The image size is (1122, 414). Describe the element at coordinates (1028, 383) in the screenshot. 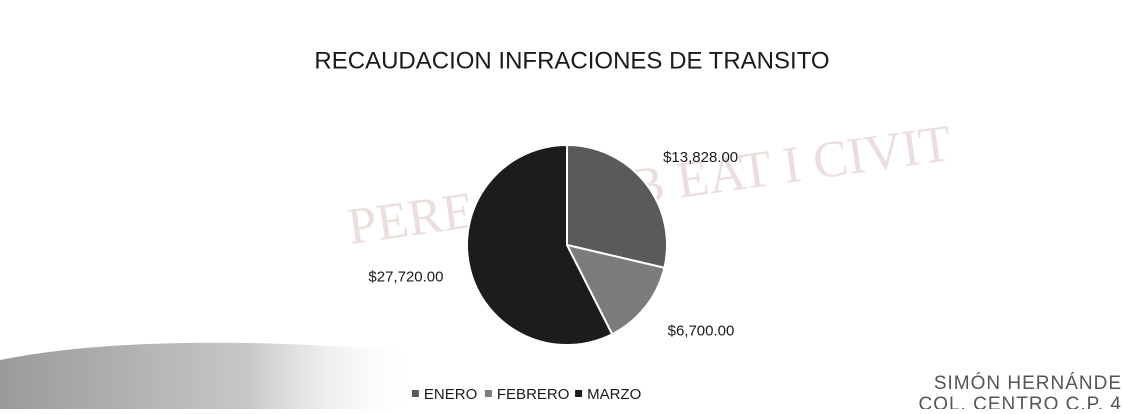

I see `footer-line: SIMÓN HERNÁNDE` at that location.